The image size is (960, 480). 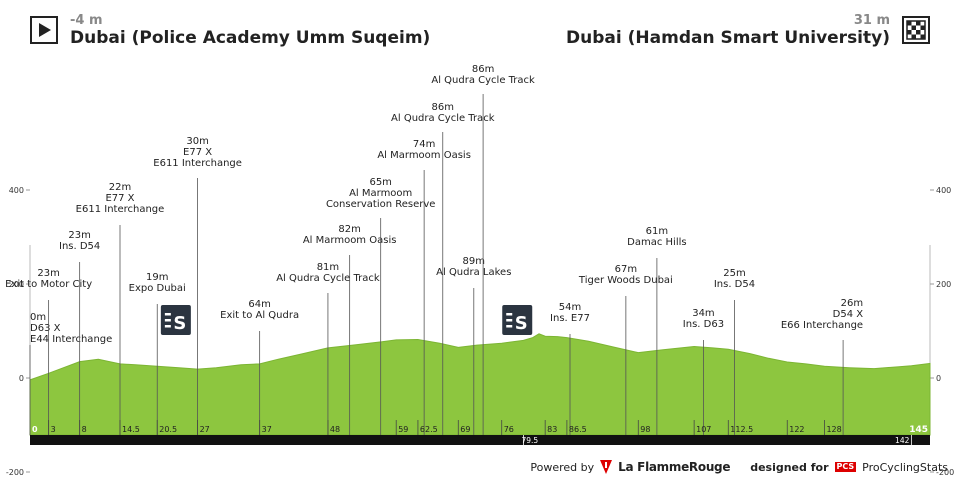 What do you see at coordinates (429, 429) in the screenshot?
I see `km-tick-label: 62.5` at bounding box center [429, 429].